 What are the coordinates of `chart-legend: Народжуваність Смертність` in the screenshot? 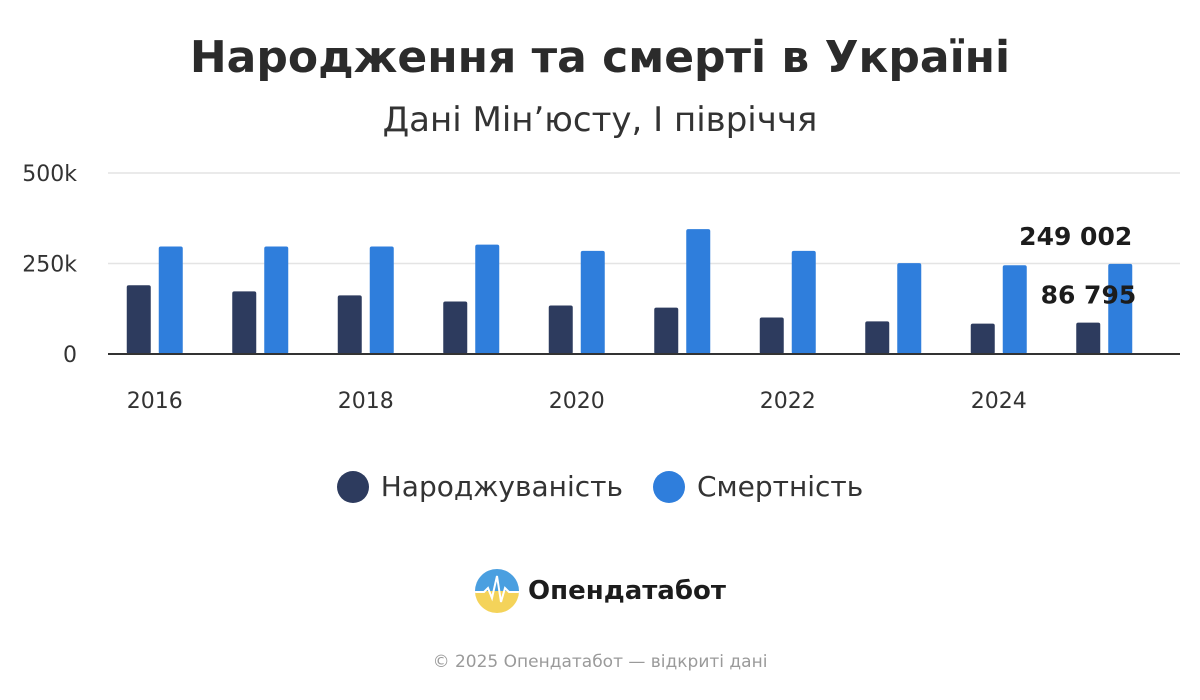 It's located at (600, 486).